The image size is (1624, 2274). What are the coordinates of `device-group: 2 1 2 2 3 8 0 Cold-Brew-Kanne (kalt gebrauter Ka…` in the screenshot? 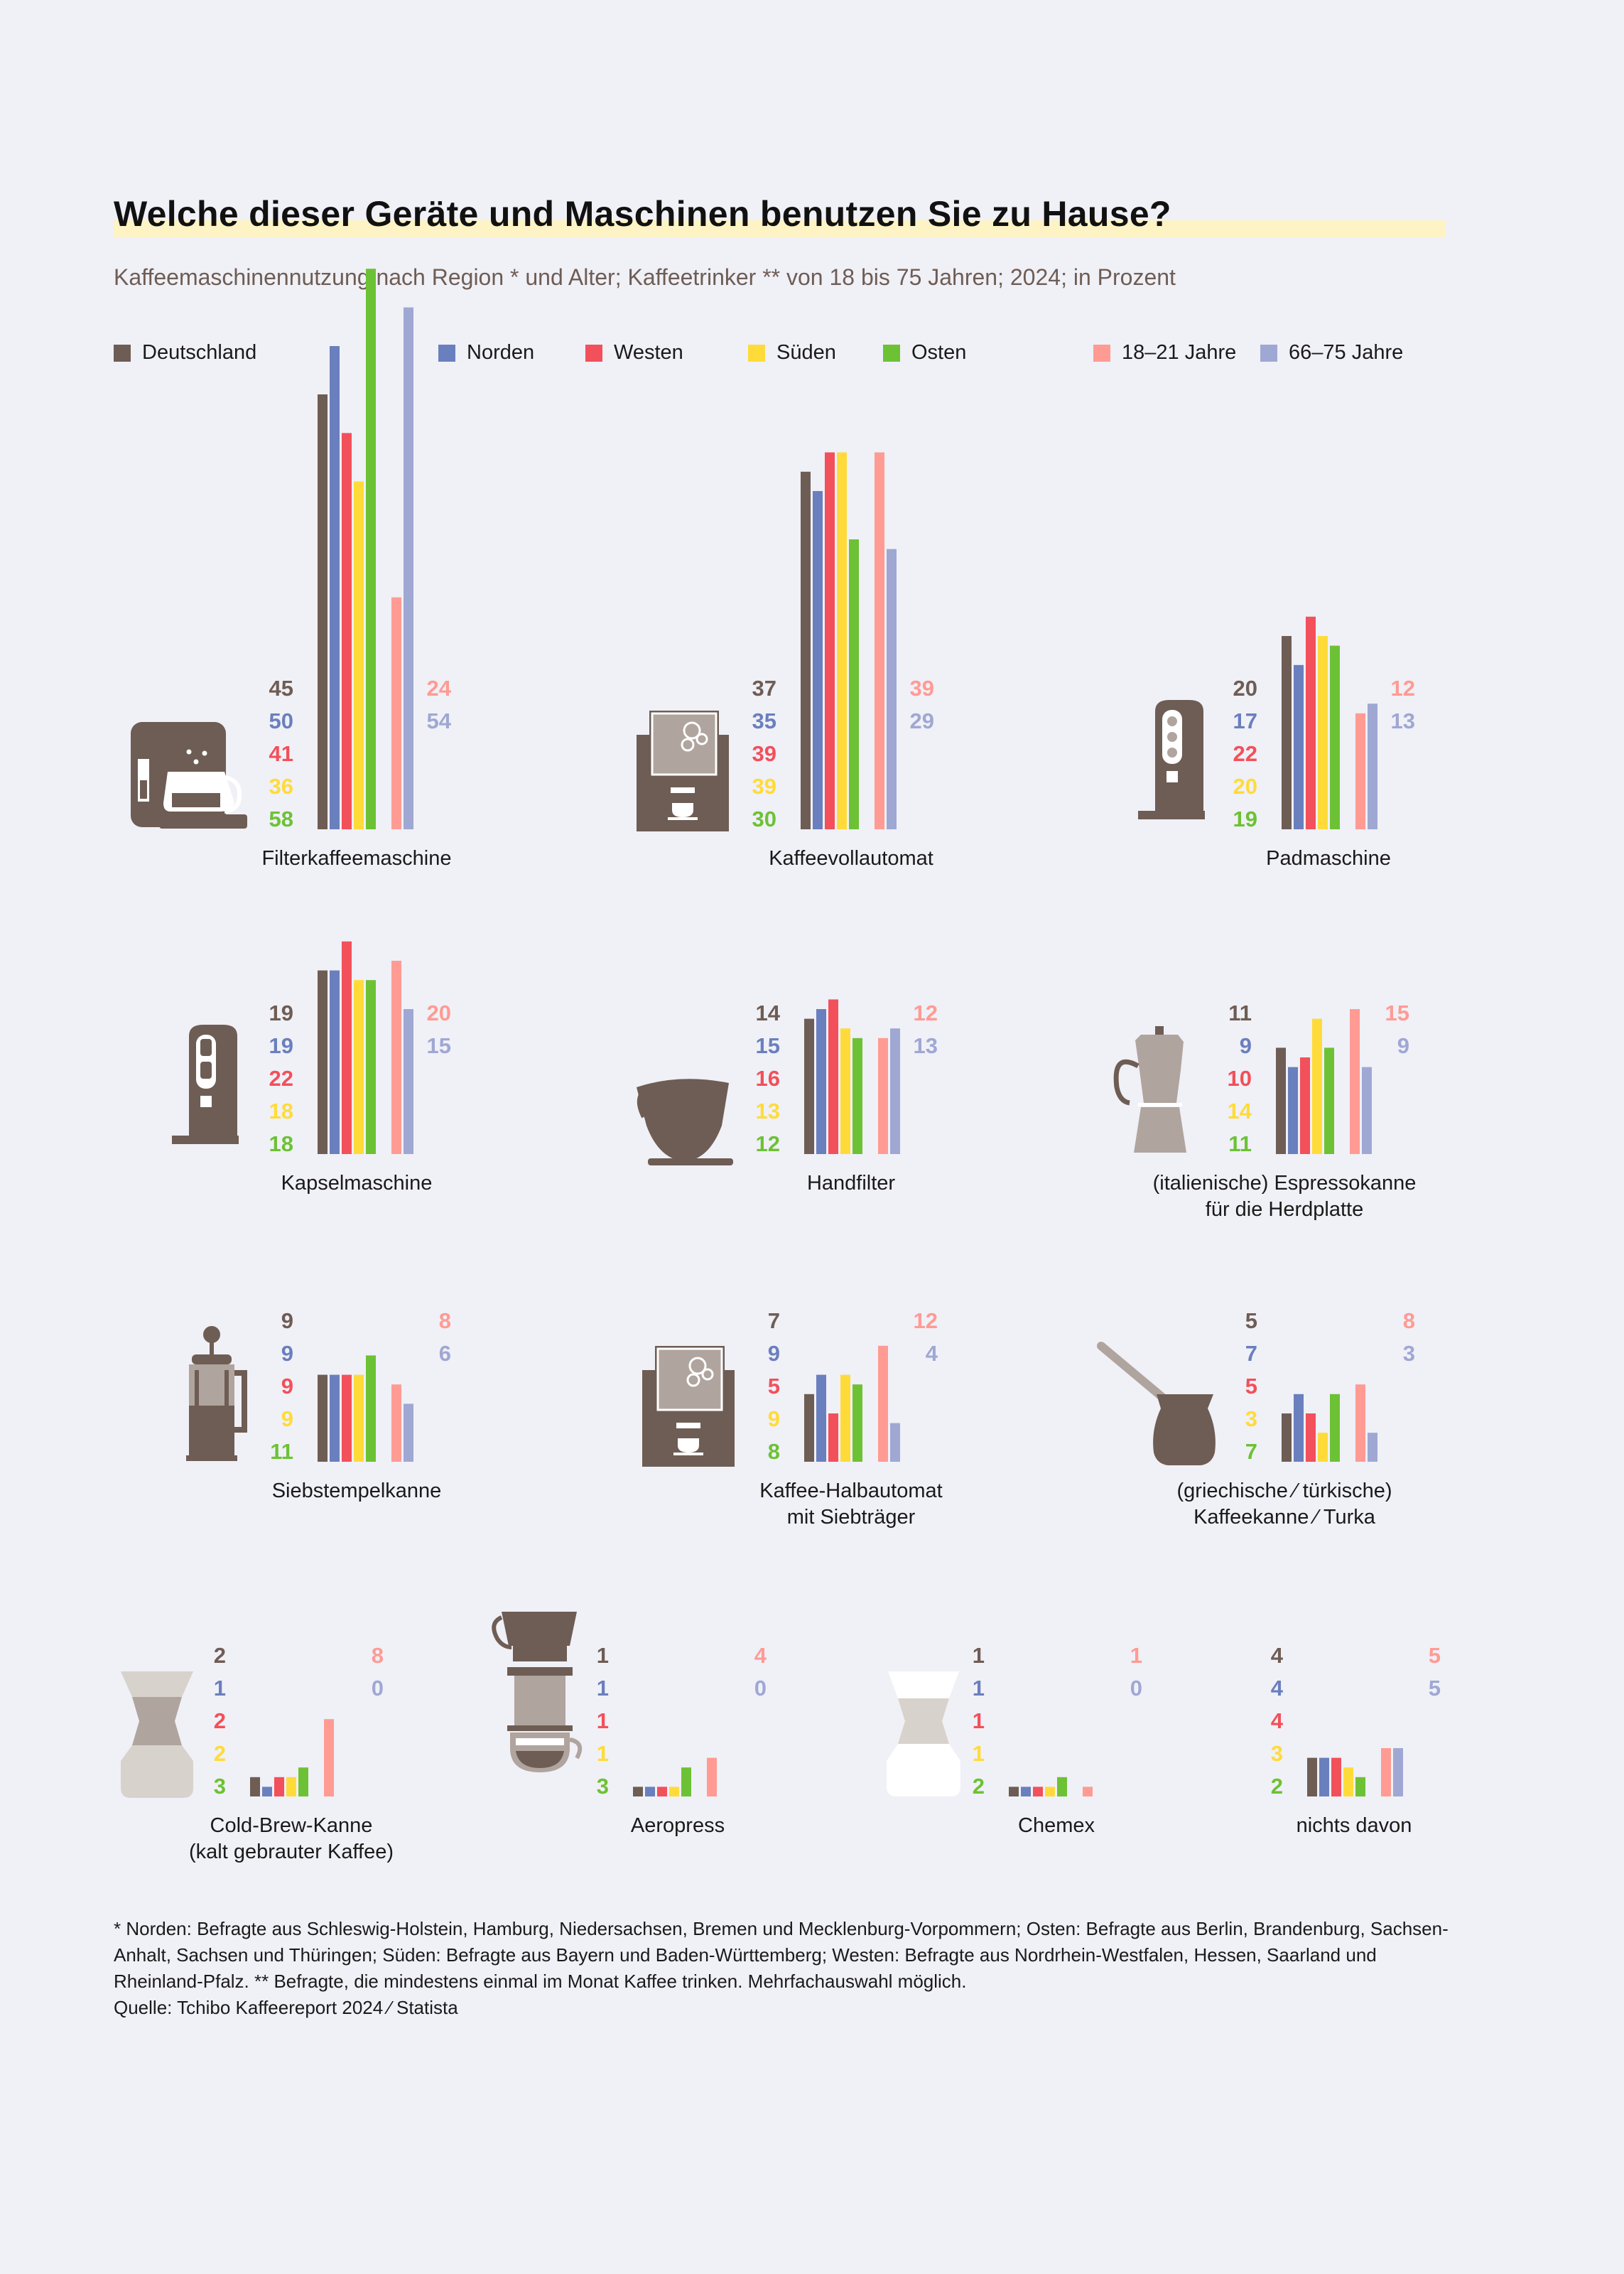 It's located at (257, 1753).